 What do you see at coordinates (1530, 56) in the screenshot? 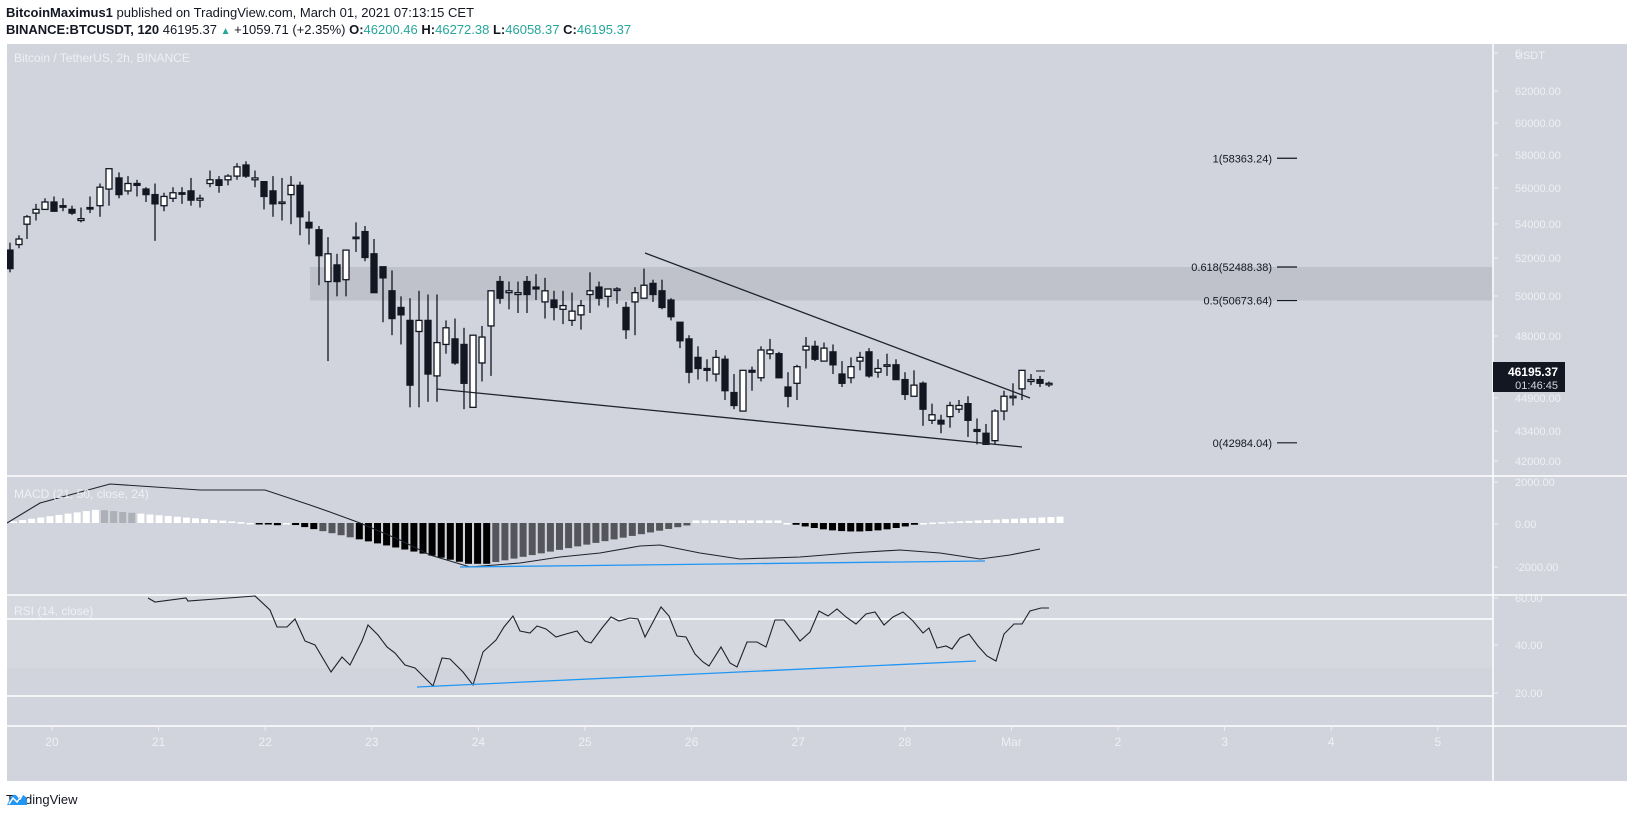
I see `currency-label: USDT` at bounding box center [1530, 56].